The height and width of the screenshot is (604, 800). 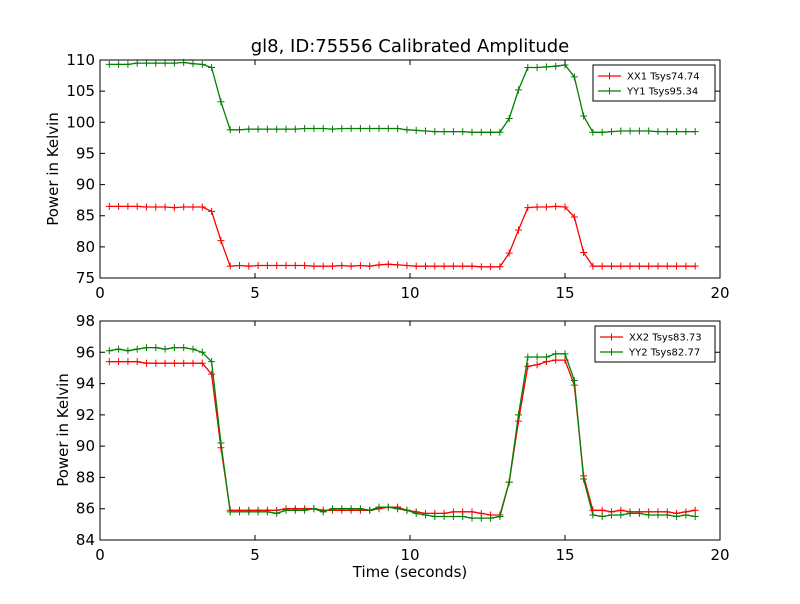 I want to click on y-tick-label: 92, so click(x=85, y=415).